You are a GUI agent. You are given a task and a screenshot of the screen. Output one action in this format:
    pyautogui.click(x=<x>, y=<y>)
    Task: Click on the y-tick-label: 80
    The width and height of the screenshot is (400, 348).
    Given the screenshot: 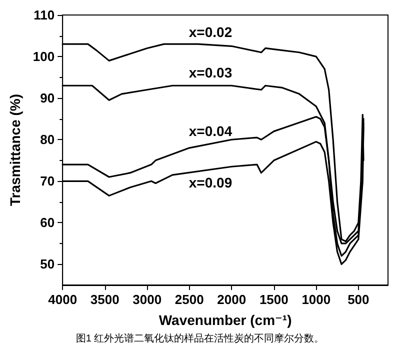 What is the action you would take?
    pyautogui.click(x=47, y=140)
    